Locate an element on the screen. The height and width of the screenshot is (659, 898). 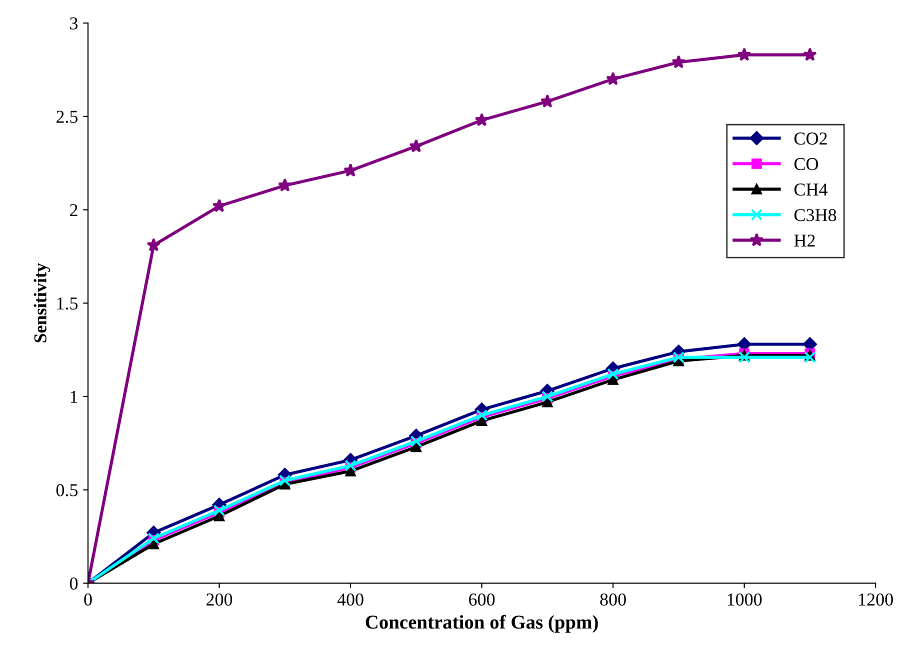
x-tick-label: 200 is located at coordinates (219, 599).